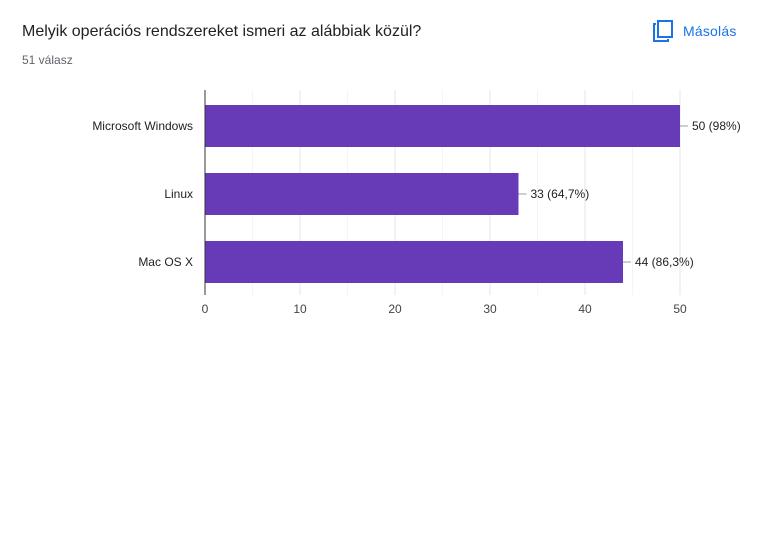  What do you see at coordinates (664, 262) in the screenshot?
I see `data-label: 44 (86,3%)` at bounding box center [664, 262].